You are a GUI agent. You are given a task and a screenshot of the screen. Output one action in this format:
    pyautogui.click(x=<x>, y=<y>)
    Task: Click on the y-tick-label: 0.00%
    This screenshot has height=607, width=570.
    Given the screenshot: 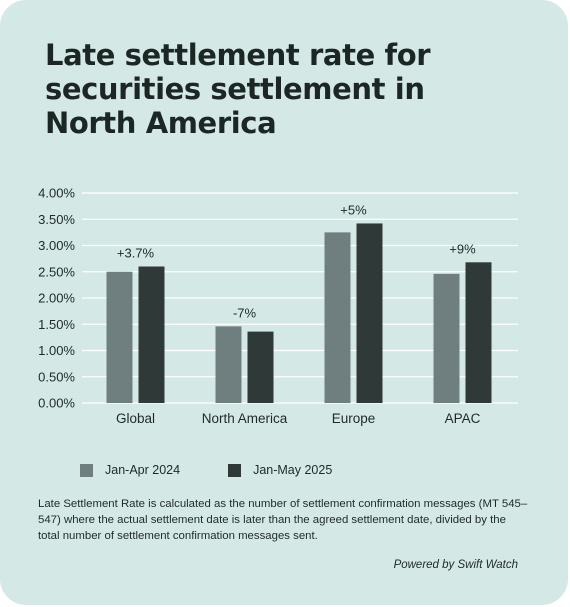 What is the action you would take?
    pyautogui.click(x=56, y=403)
    